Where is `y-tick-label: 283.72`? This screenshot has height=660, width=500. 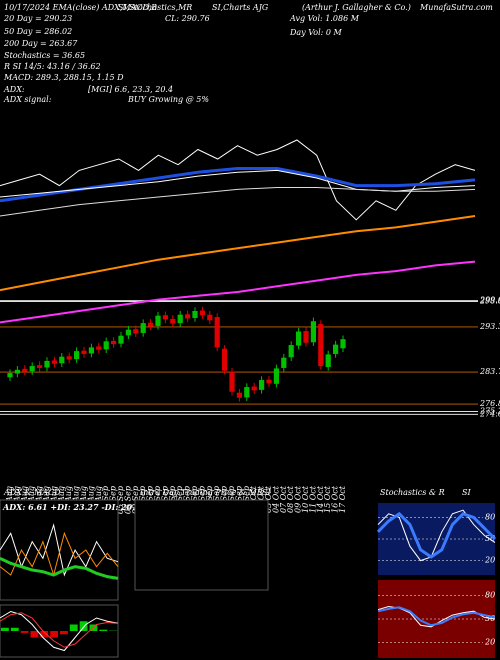 y-tick-label: 283.72 is located at coordinates (489, 371).